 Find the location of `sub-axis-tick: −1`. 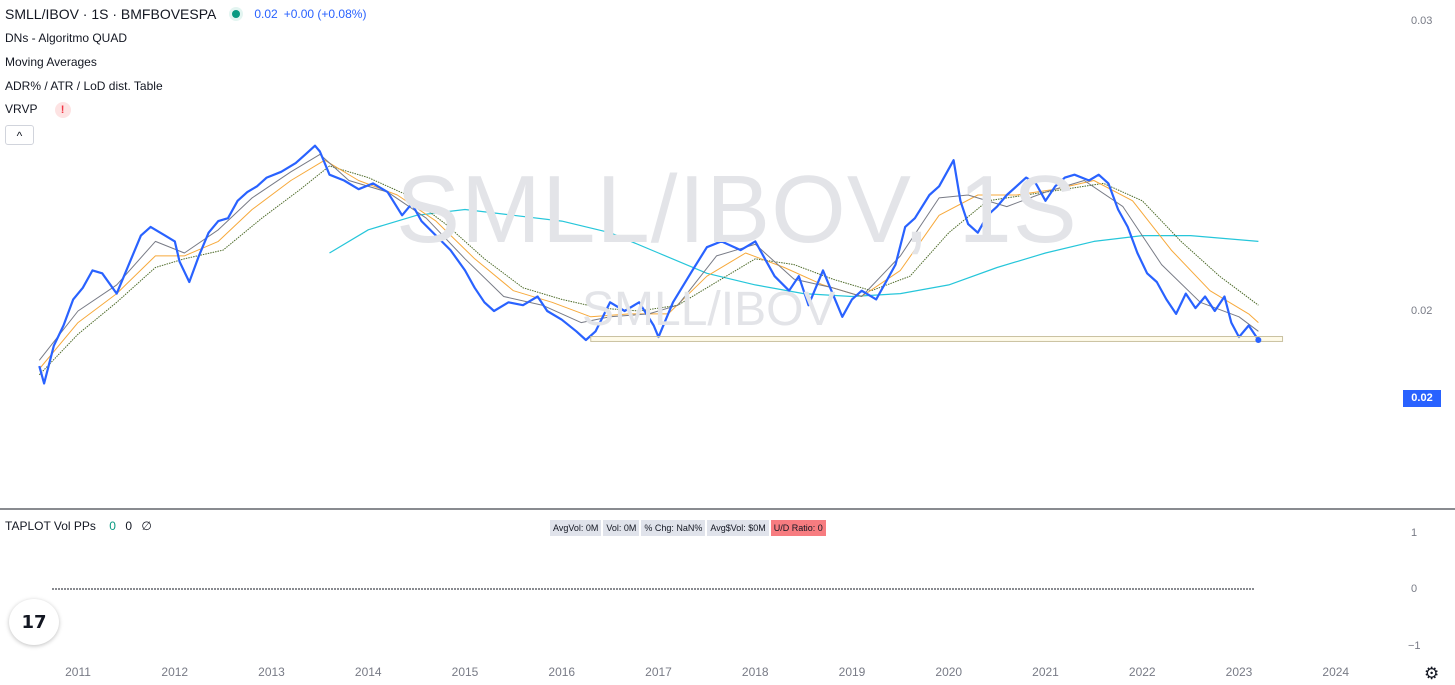

sub-axis-tick: −1 is located at coordinates (1414, 646).